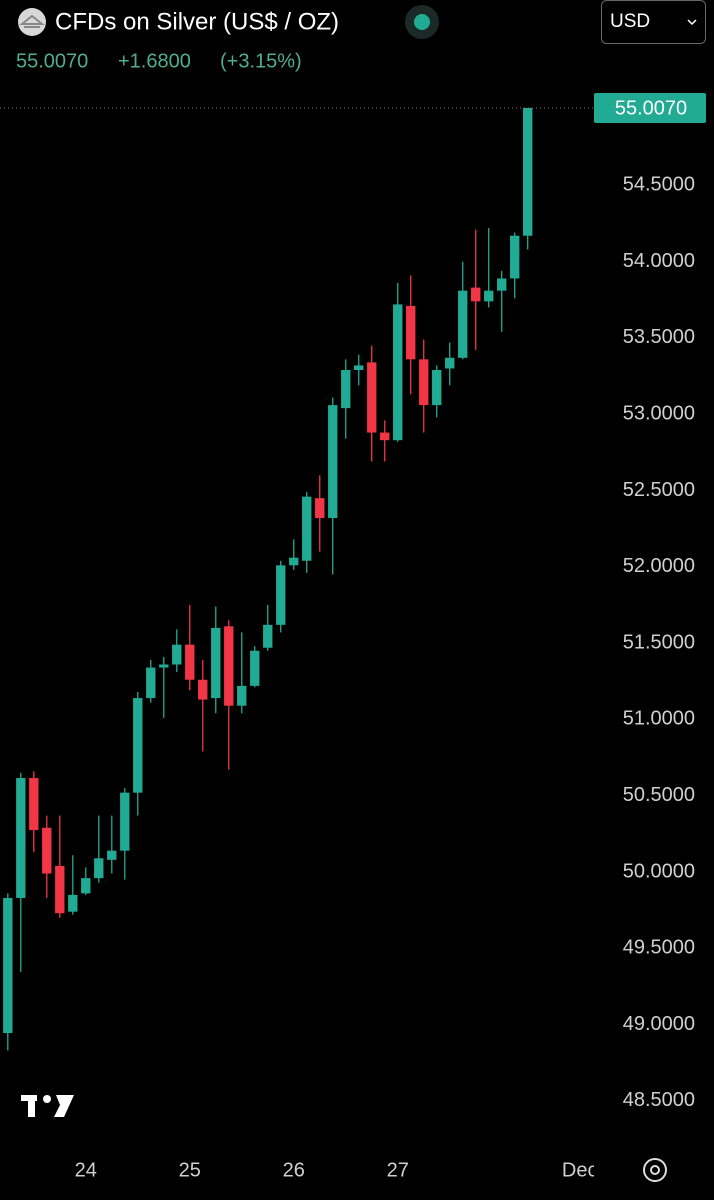 The height and width of the screenshot is (1200, 714). I want to click on y-tick-label: 51.0000, so click(659, 719).